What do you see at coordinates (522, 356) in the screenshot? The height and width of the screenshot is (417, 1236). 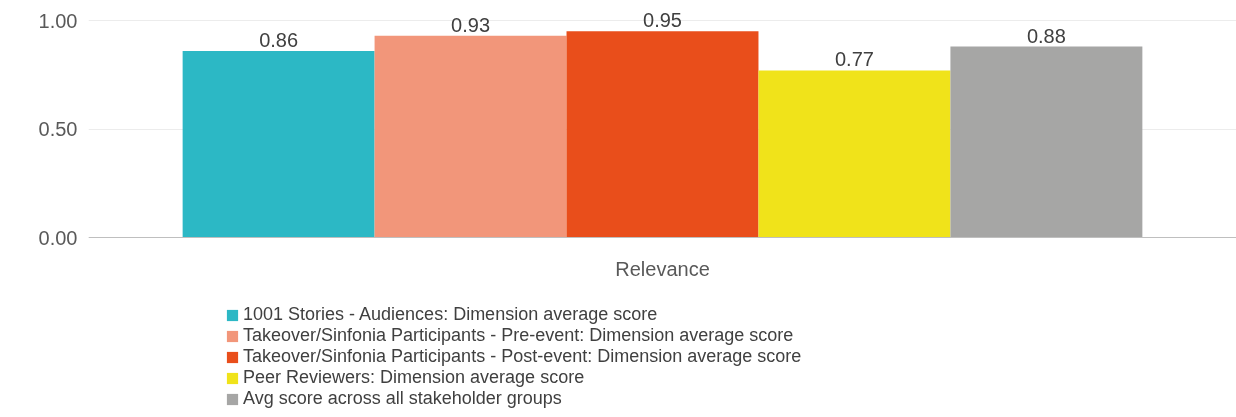 I see `legend-label: Takeover/Sinfonia Participants - Post-event: Dimension average score` at bounding box center [522, 356].